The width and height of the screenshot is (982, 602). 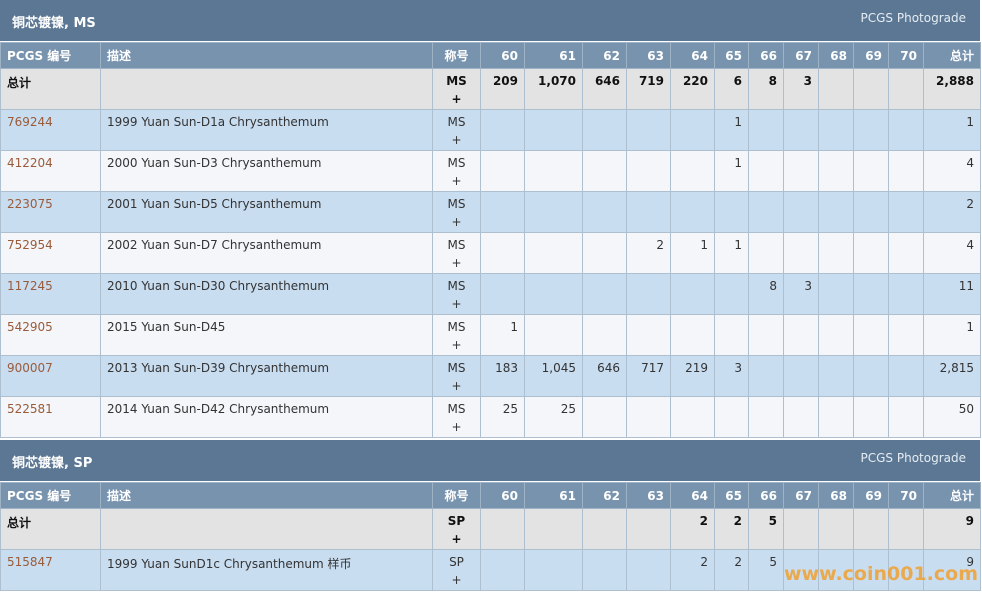 I want to click on designation-cell: SP +, so click(x=456, y=529).